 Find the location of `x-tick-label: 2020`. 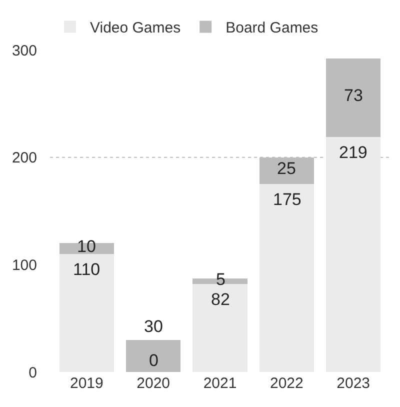

x-tick-label: 2020 is located at coordinates (153, 383).